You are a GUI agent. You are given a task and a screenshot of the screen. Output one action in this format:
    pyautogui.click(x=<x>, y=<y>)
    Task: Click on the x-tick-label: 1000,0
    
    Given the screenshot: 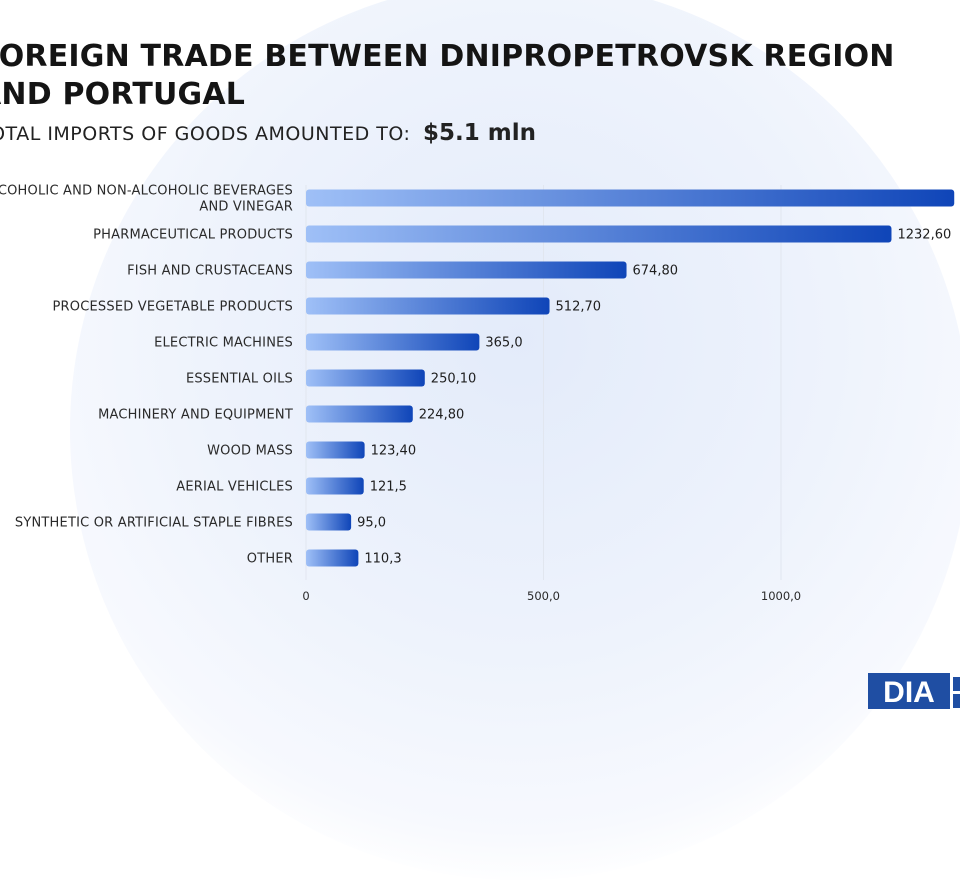 What is the action you would take?
    pyautogui.click(x=781, y=596)
    